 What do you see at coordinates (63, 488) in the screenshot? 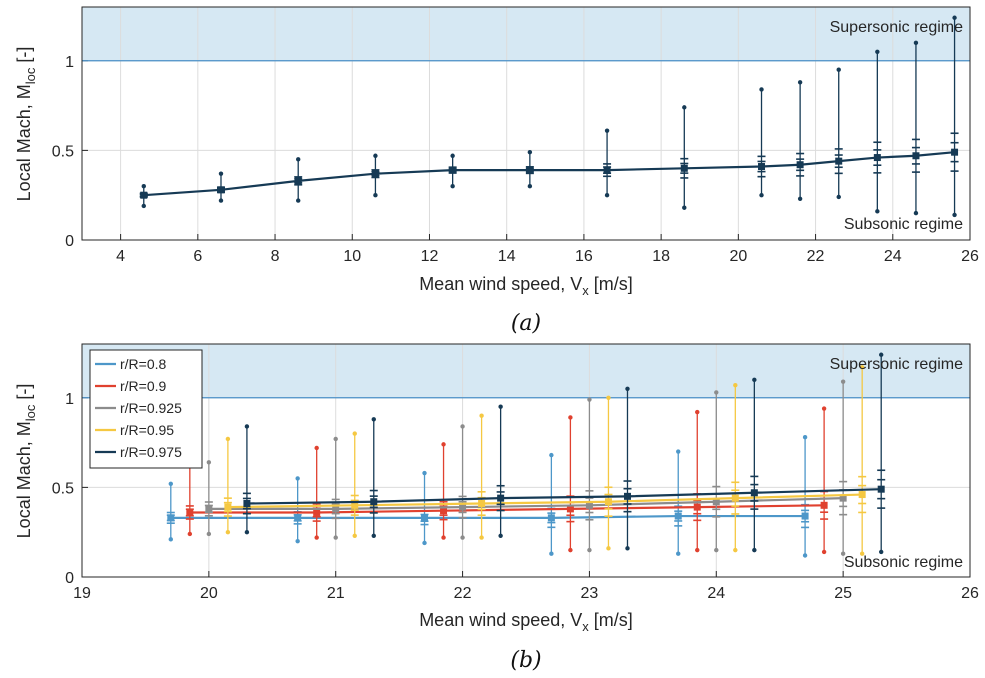
I see `panel-b-y-tick-label: 0.5` at bounding box center [63, 488].